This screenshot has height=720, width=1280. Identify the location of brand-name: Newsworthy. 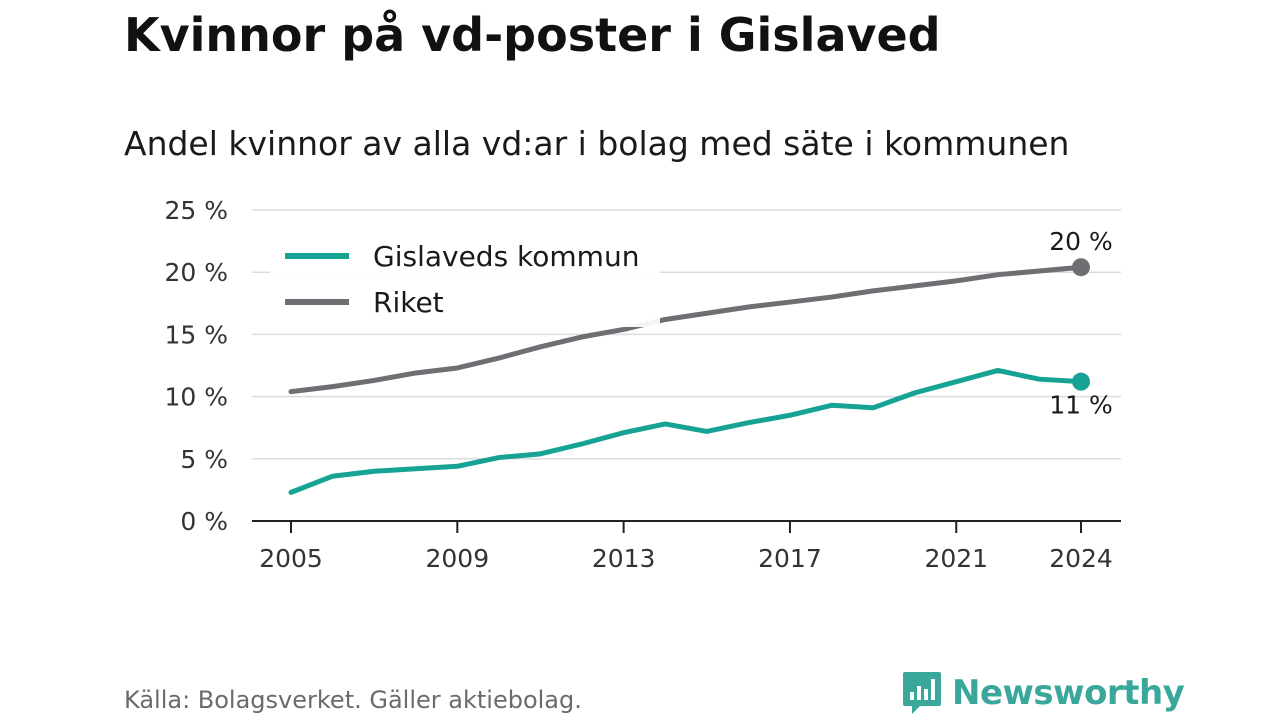
(1068, 693).